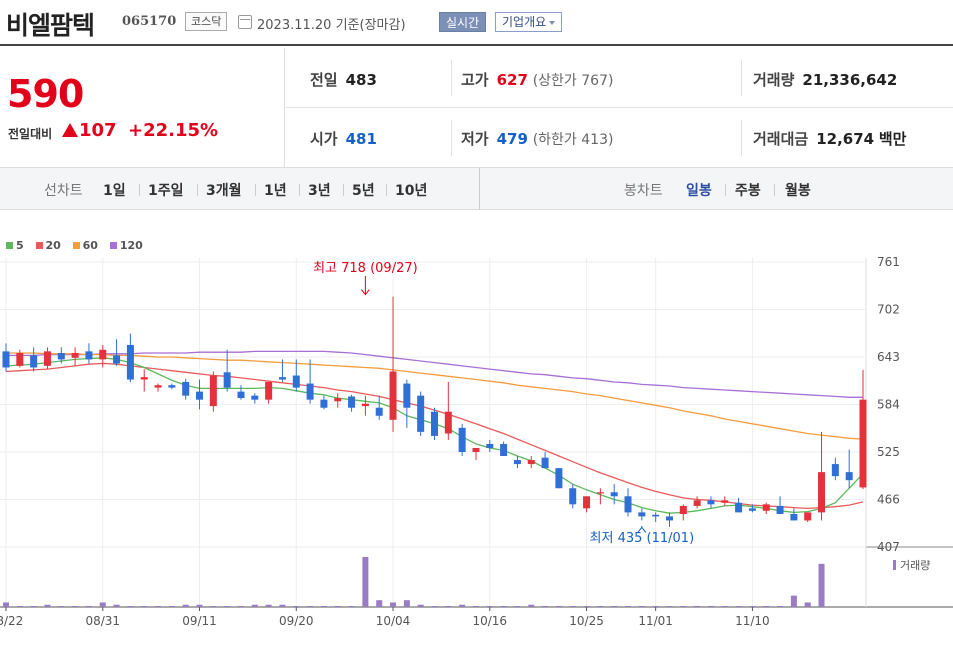  Describe the element at coordinates (888, 310) in the screenshot. I see `y-tick-label: 702` at that location.